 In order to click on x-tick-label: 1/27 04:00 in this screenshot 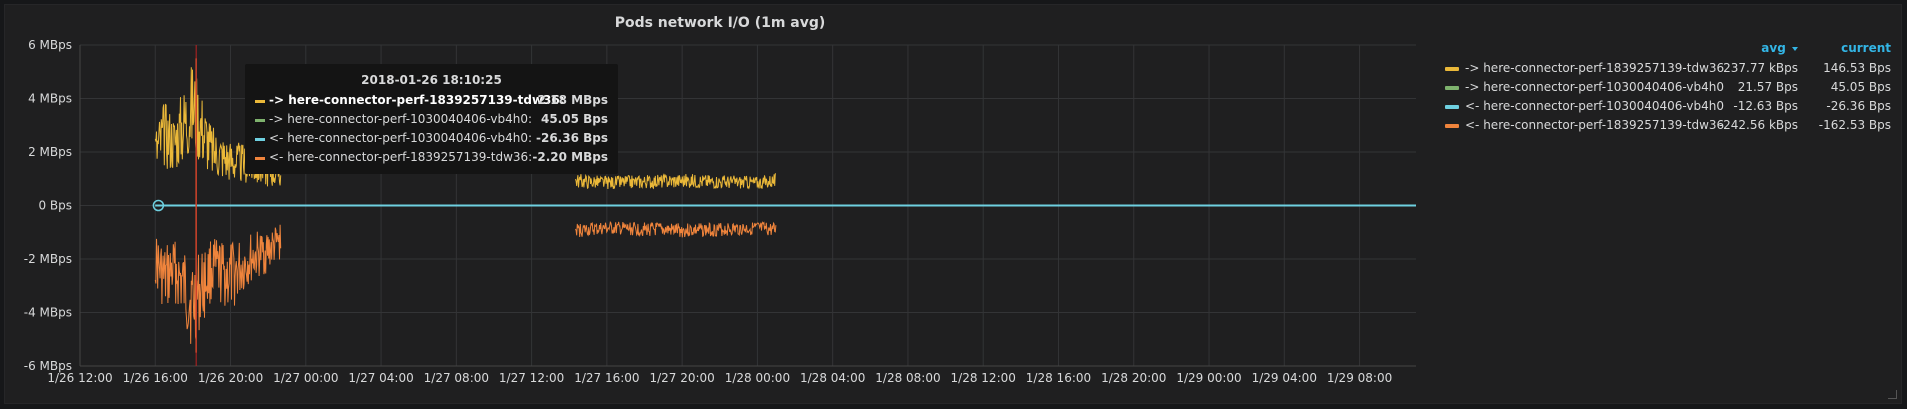, I will do `click(380, 378)`.